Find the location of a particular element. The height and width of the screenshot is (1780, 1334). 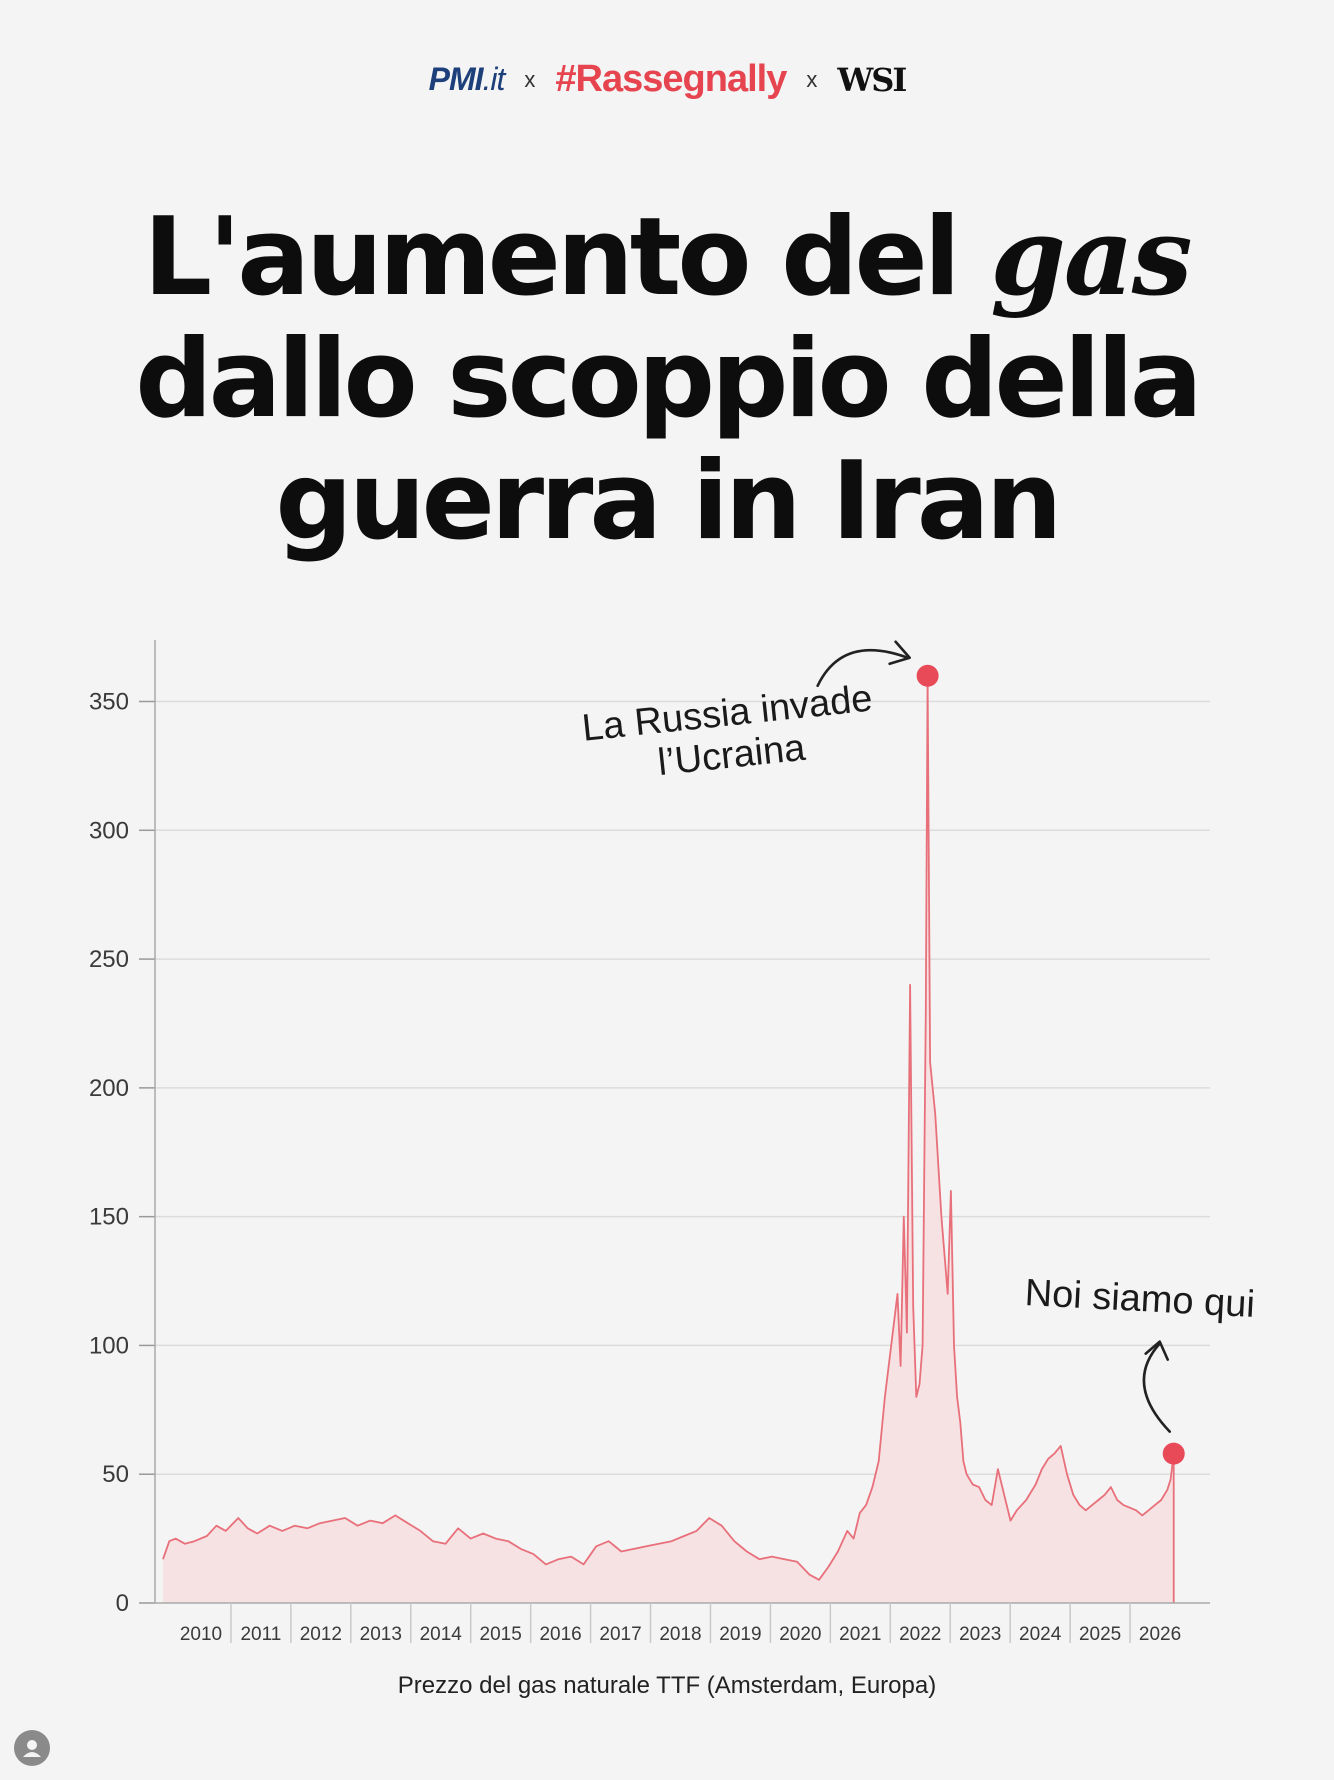

x-tick-label: 2016 is located at coordinates (560, 1634).